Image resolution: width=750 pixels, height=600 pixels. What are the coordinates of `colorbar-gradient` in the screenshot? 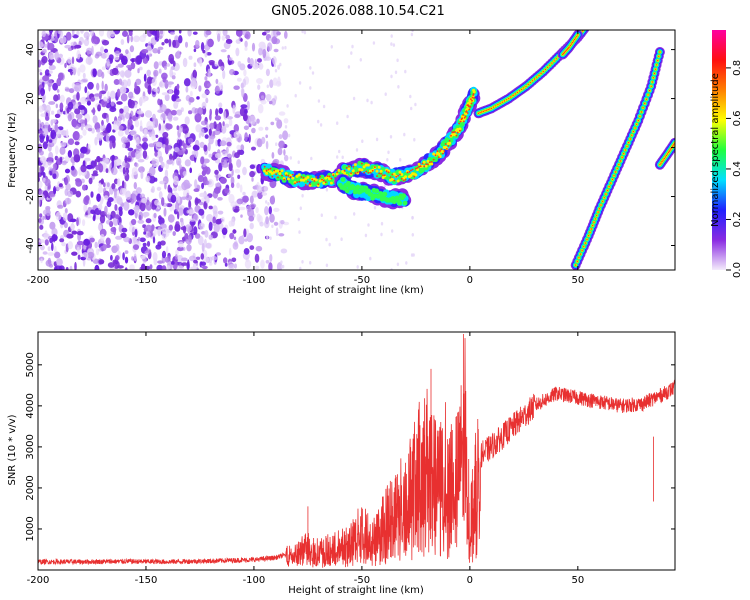 It's located at (719, 150).